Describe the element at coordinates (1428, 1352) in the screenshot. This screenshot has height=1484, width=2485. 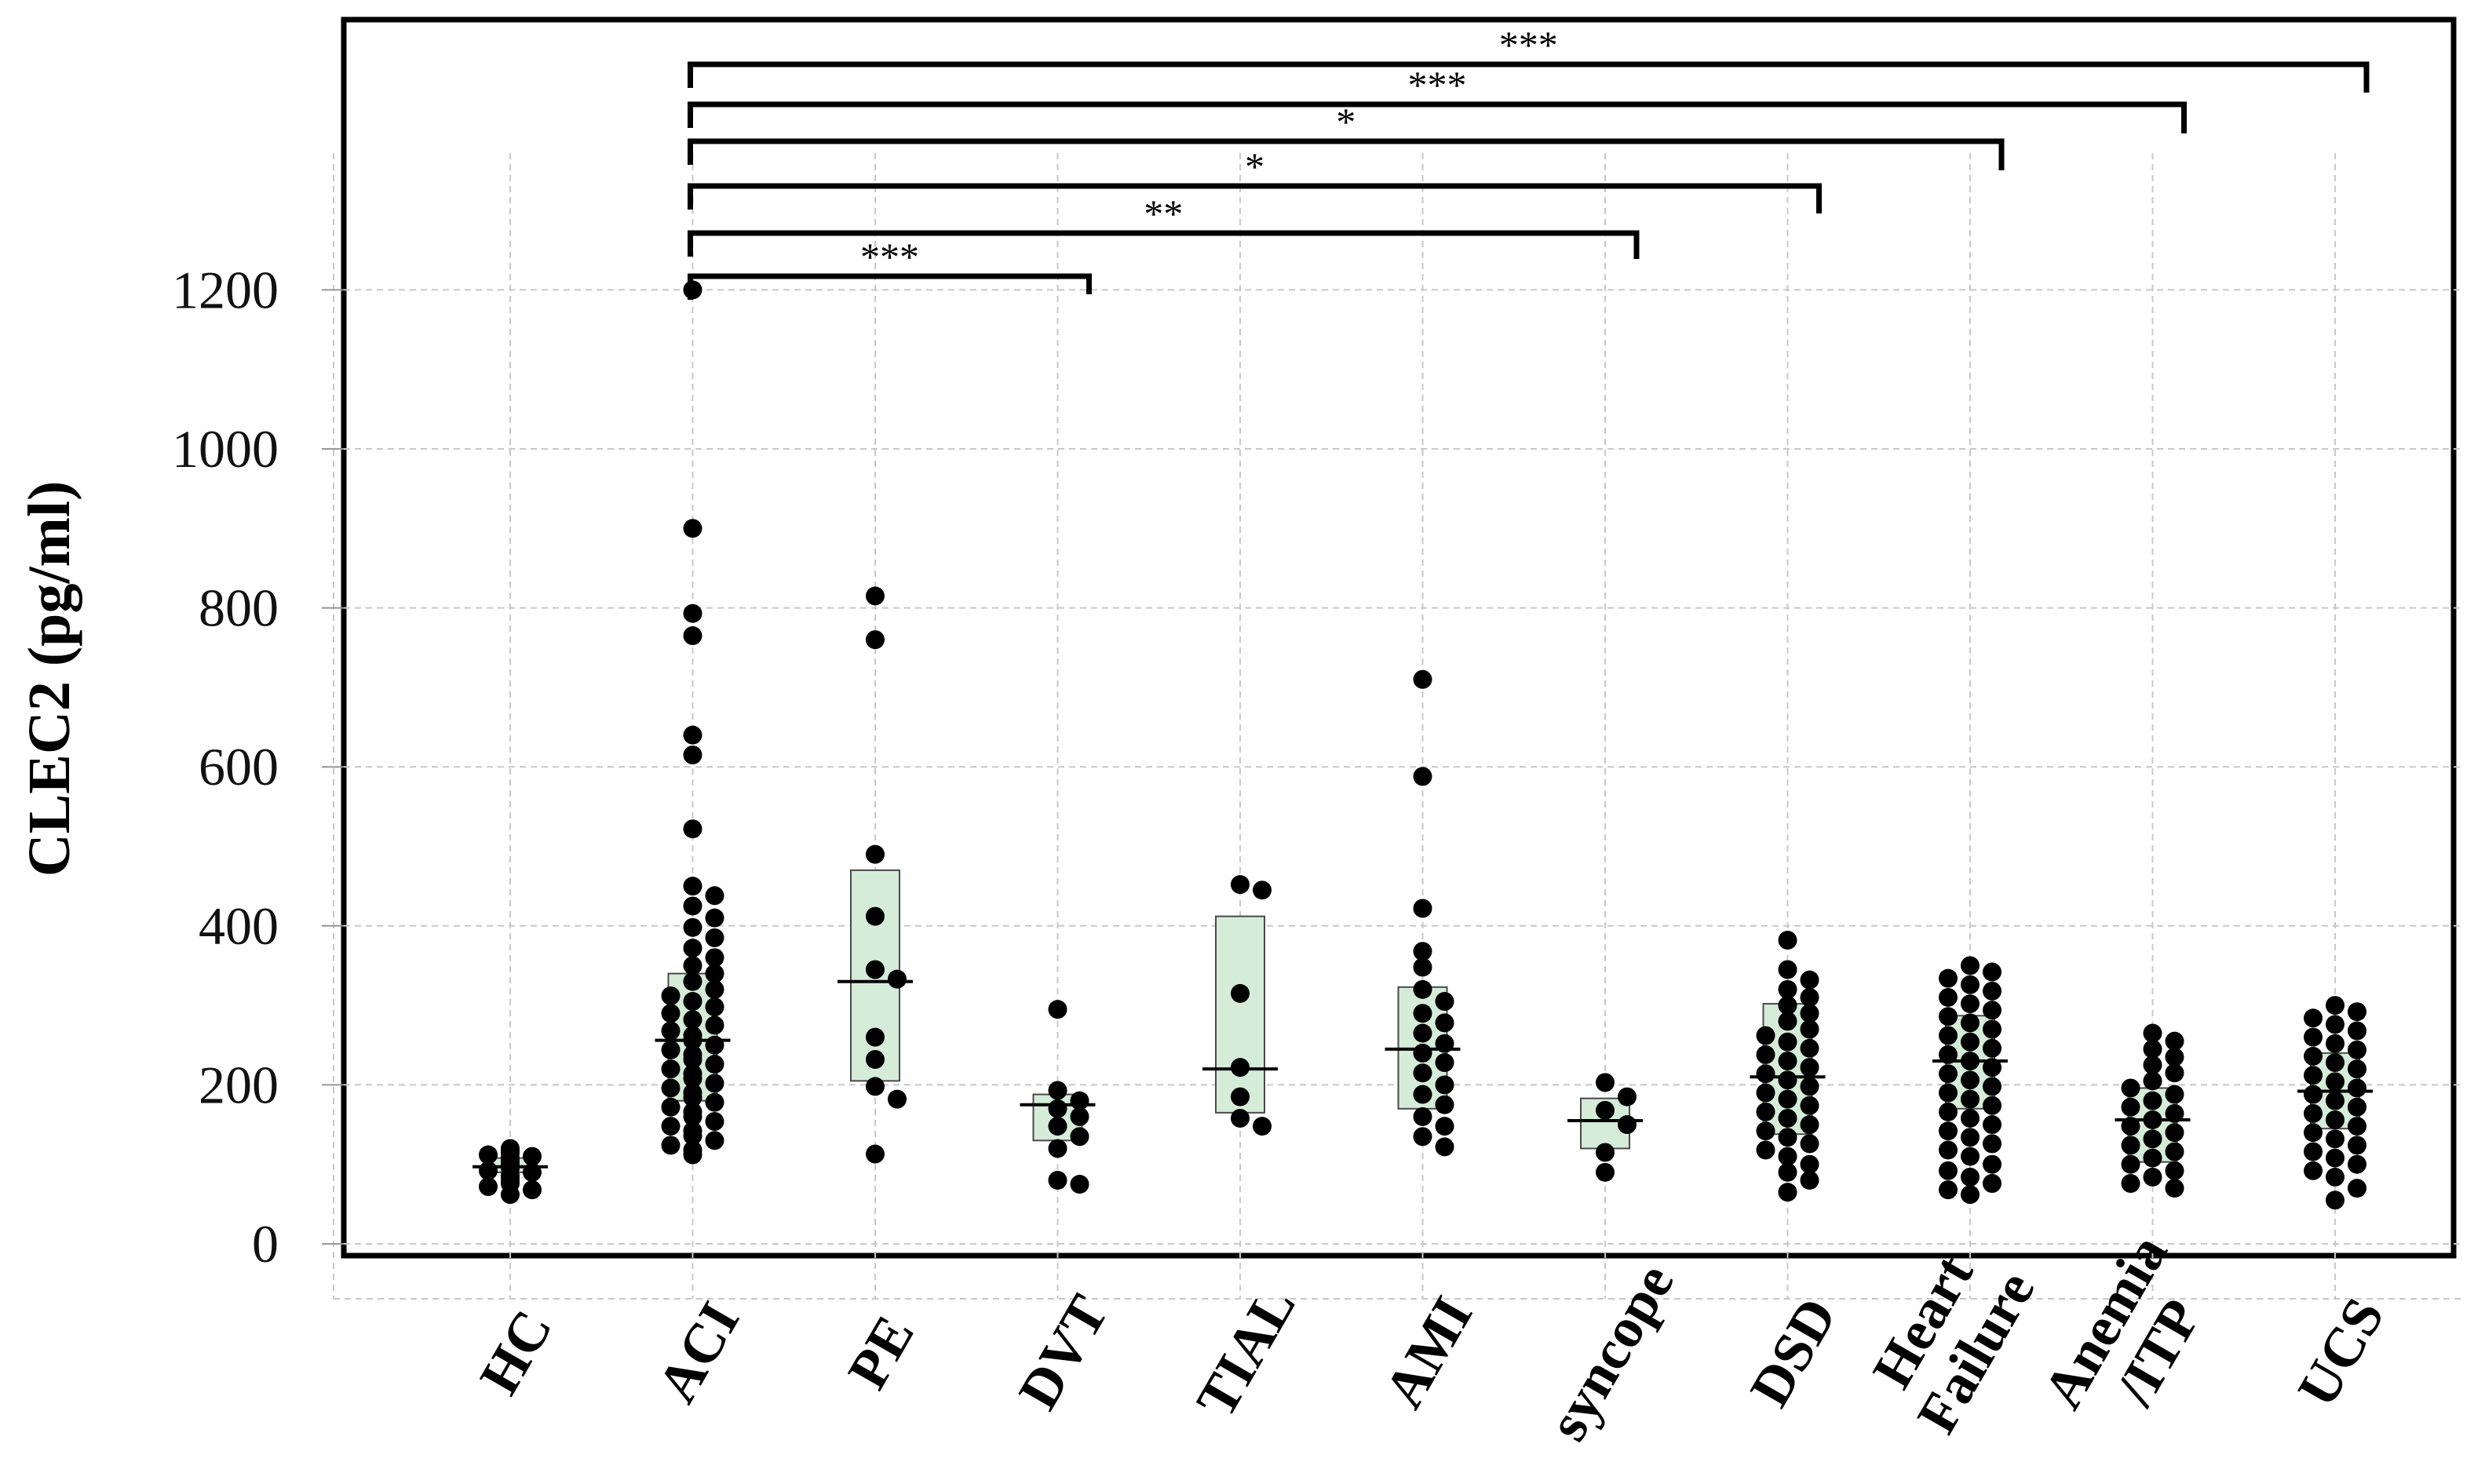
I see `x-tick-label-group: AMI` at that location.